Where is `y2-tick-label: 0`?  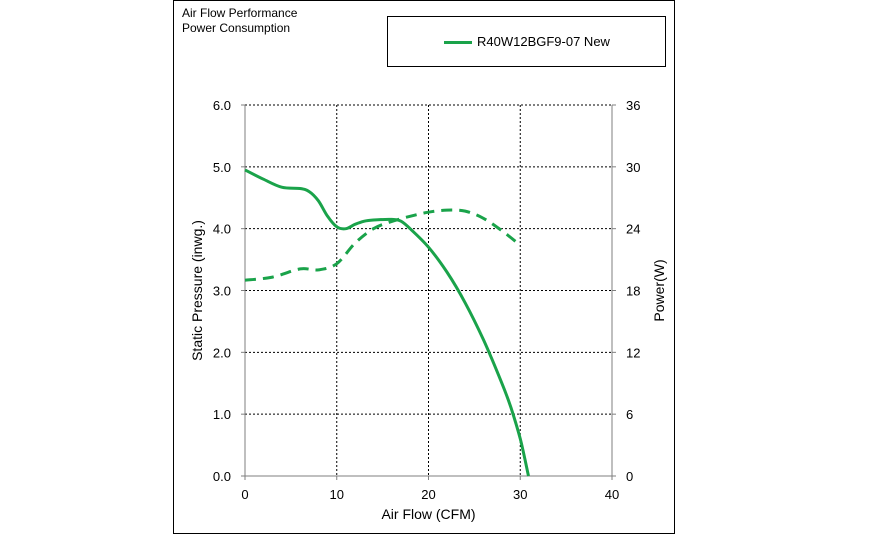
y2-tick-label: 0 is located at coordinates (629, 476).